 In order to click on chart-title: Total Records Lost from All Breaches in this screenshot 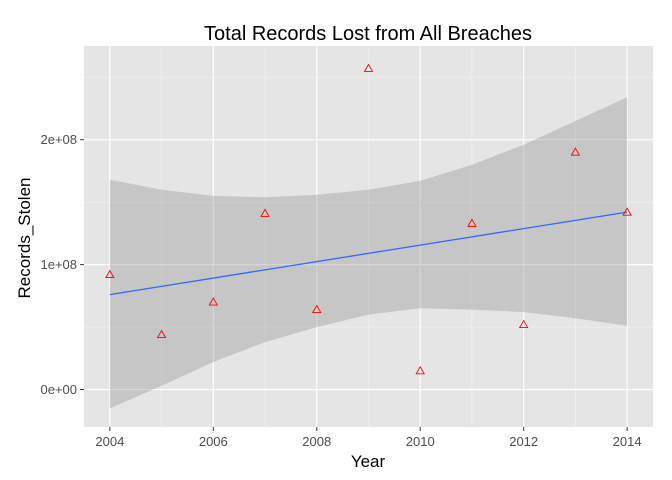, I will do `click(368, 34)`.